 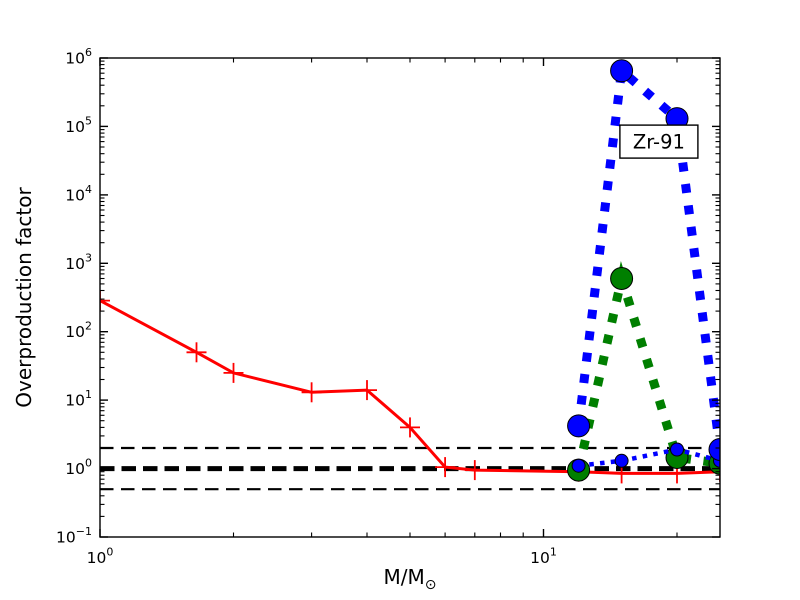 What do you see at coordinates (78, 57) in the screenshot?
I see `tick-label: 10⁶` at bounding box center [78, 57].